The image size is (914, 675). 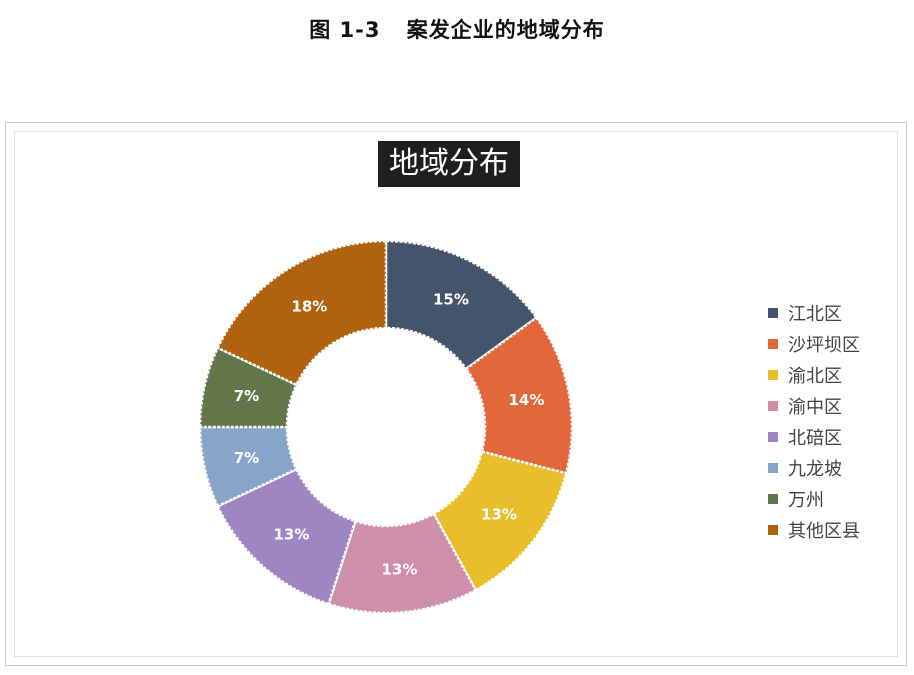 What do you see at coordinates (449, 164) in the screenshot?
I see `chart-title: 地域分布` at bounding box center [449, 164].